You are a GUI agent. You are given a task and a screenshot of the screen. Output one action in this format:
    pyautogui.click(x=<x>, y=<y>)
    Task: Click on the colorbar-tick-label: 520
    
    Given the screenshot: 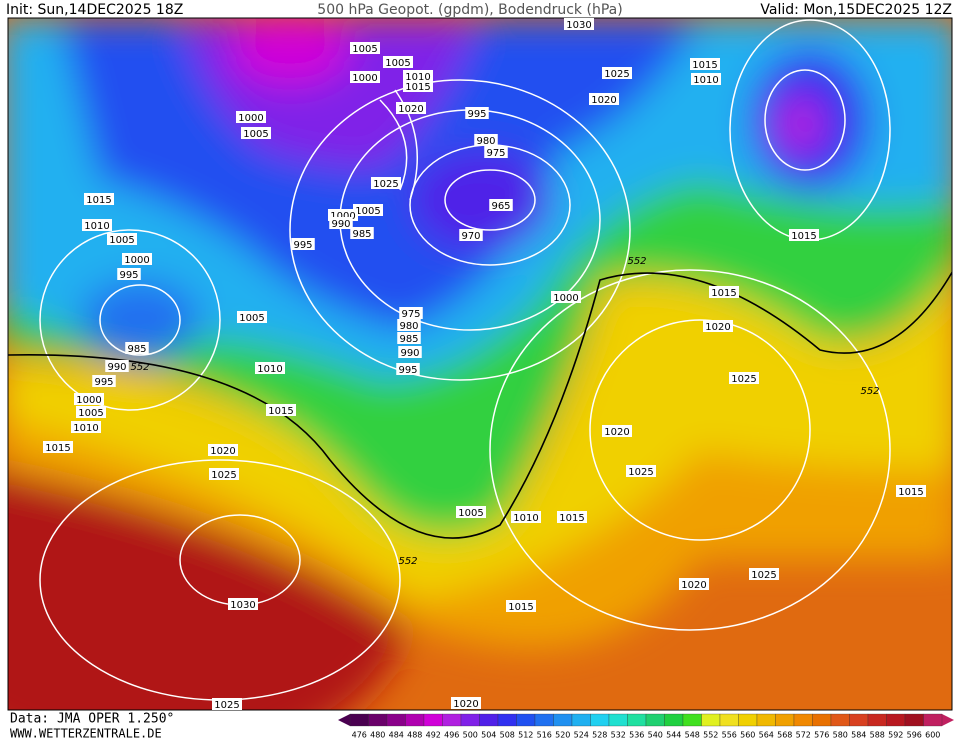 What is the action you would take?
    pyautogui.click(x=562, y=735)
    